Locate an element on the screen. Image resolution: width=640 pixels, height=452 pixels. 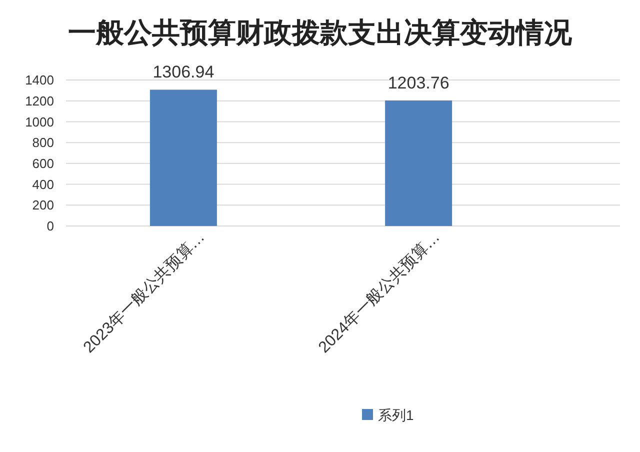
legend-label: 系列1 is located at coordinates (396, 415).